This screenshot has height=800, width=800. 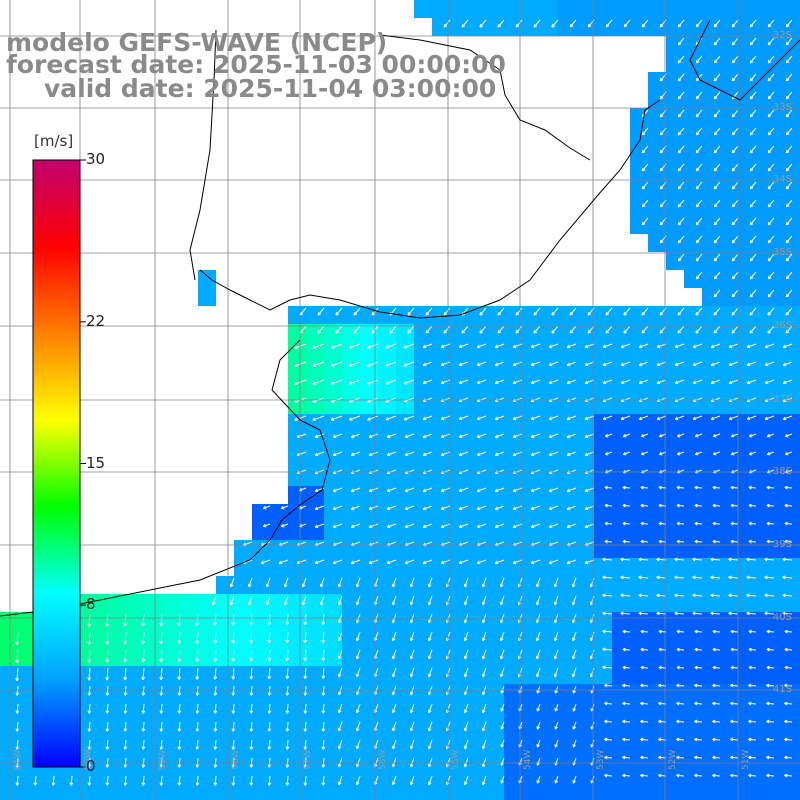 What do you see at coordinates (456, 759) in the screenshot?
I see `longitude-label: 55W` at bounding box center [456, 759].